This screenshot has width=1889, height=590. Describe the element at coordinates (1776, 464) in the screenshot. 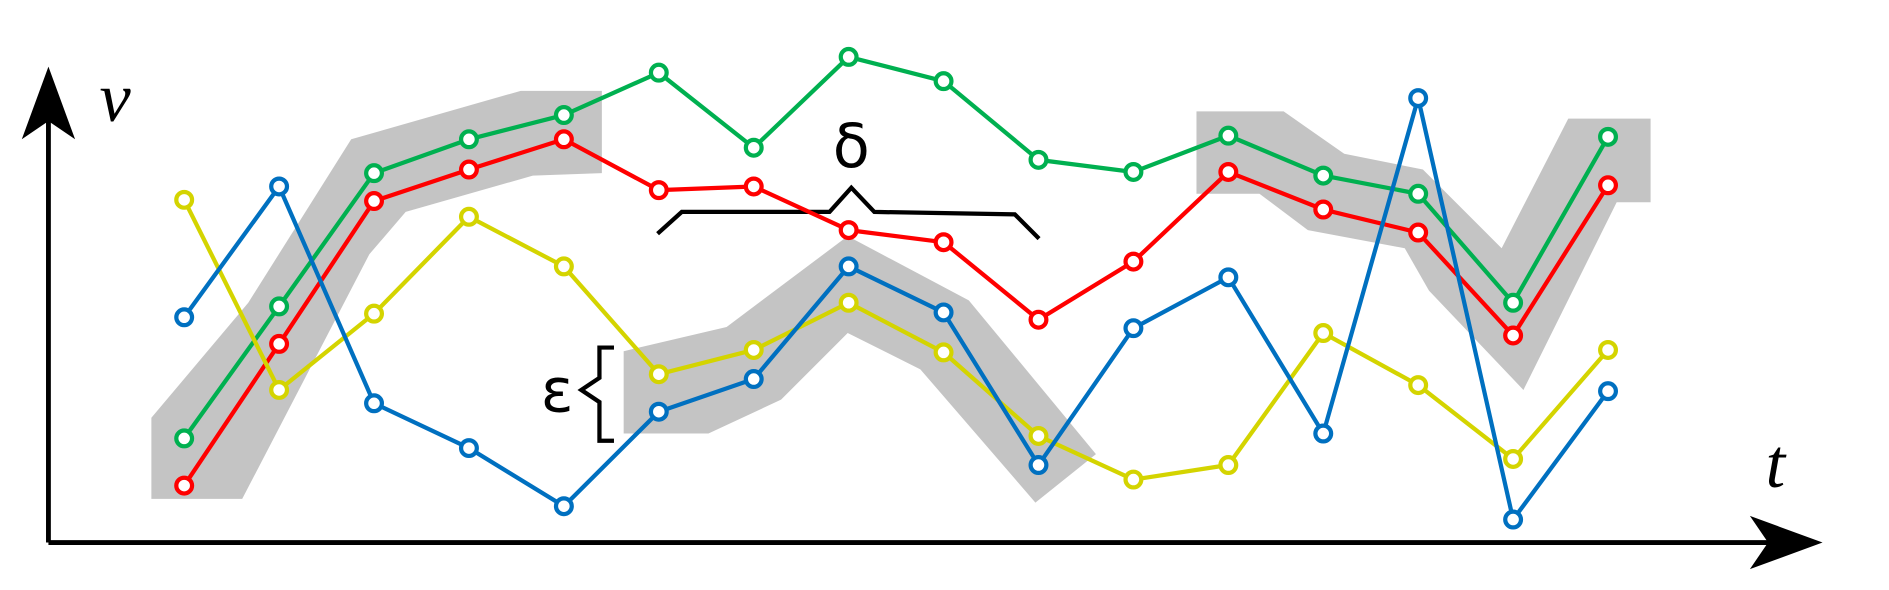

I see `x-axis-label: t` at that location.